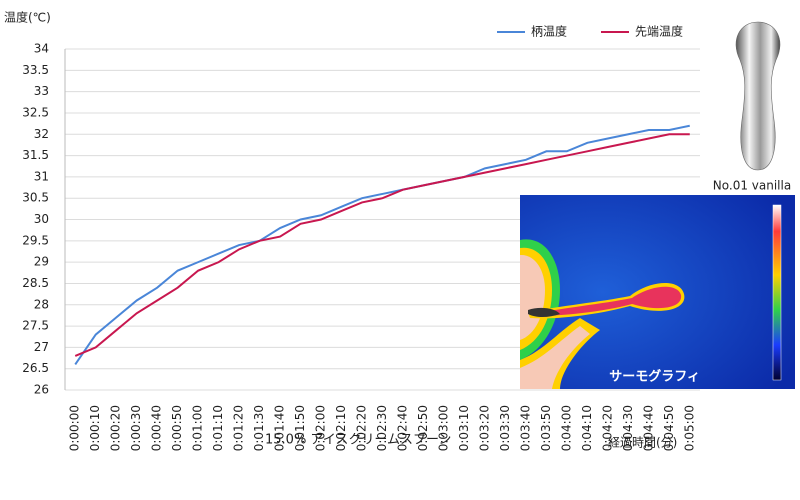 Image resolution: width=800 pixels, height=500 pixels. Describe the element at coordinates (35, 240) in the screenshot. I see `y-tick-label: 29.5` at that location.